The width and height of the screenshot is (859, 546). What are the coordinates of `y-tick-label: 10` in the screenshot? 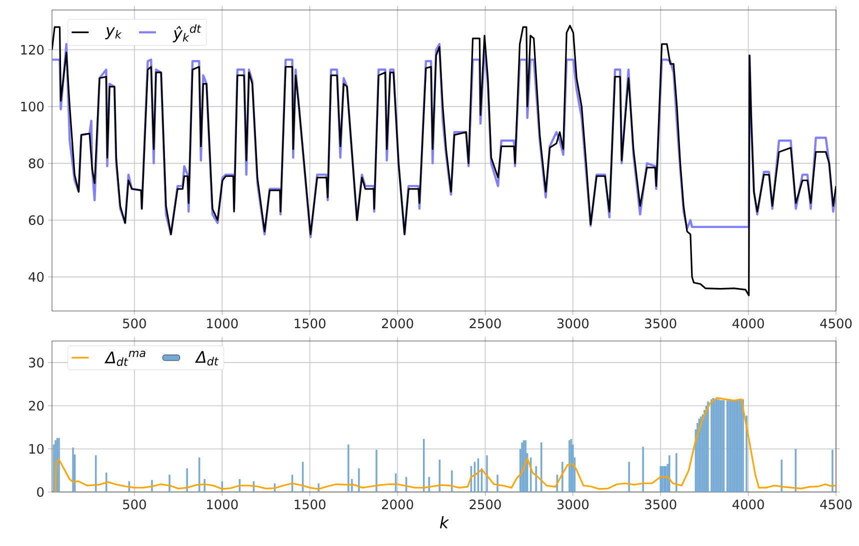 It's located at (36, 449).